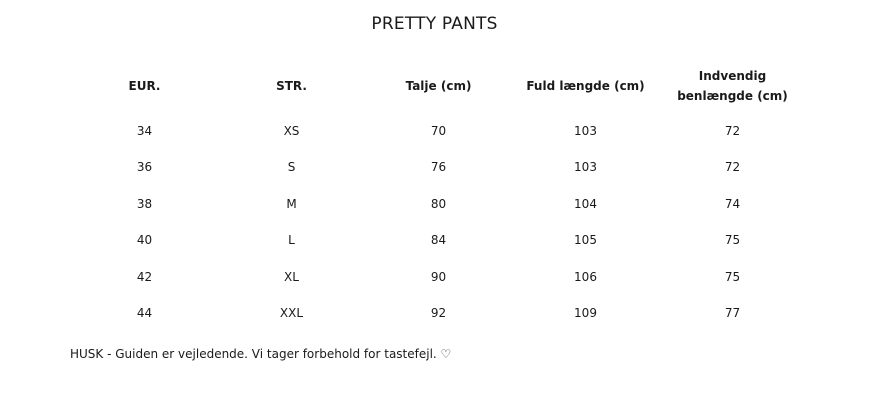  What do you see at coordinates (585, 276) in the screenshot?
I see `table-cell: 106` at bounding box center [585, 276].